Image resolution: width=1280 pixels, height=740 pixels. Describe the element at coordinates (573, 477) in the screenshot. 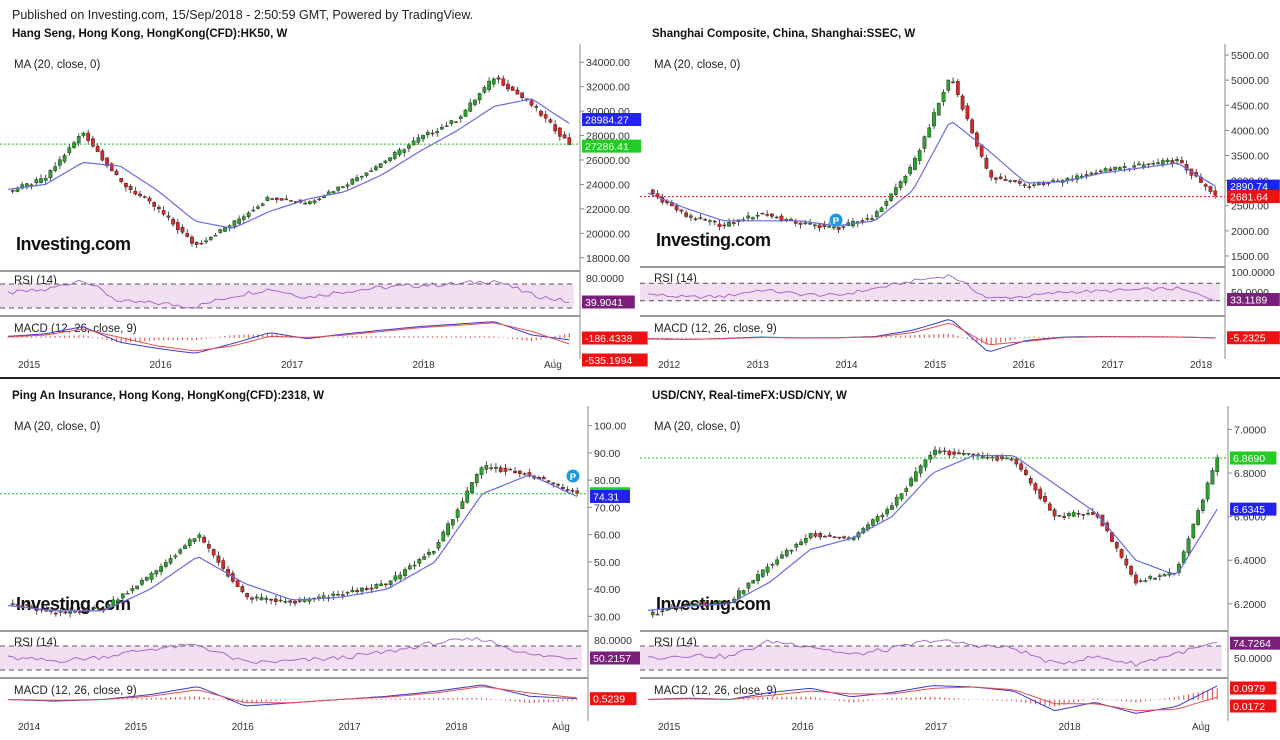

I see `p-marker-label: P` at that location.